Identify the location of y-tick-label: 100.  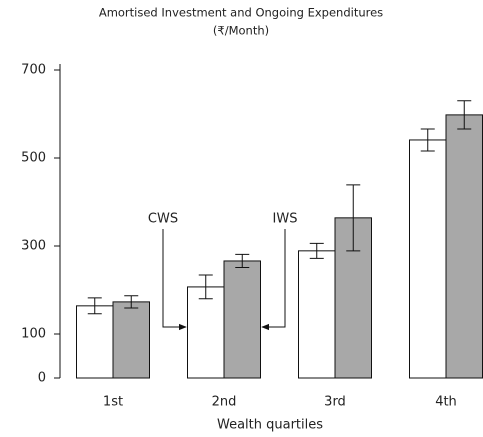
(33, 334).